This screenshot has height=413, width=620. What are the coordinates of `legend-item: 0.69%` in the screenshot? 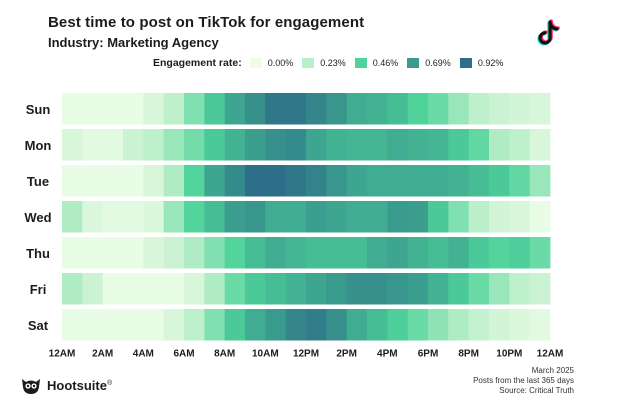 It's located at (429, 63).